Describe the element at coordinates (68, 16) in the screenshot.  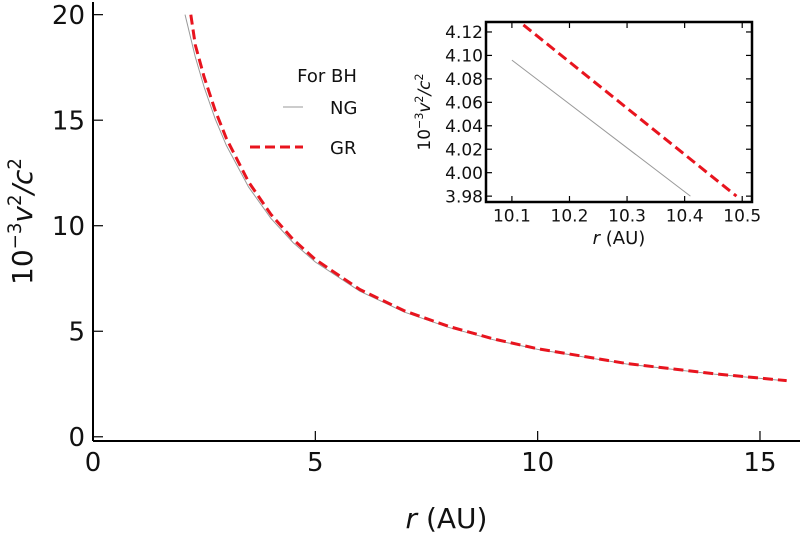
I see `y-tick-label: 20` at that location.